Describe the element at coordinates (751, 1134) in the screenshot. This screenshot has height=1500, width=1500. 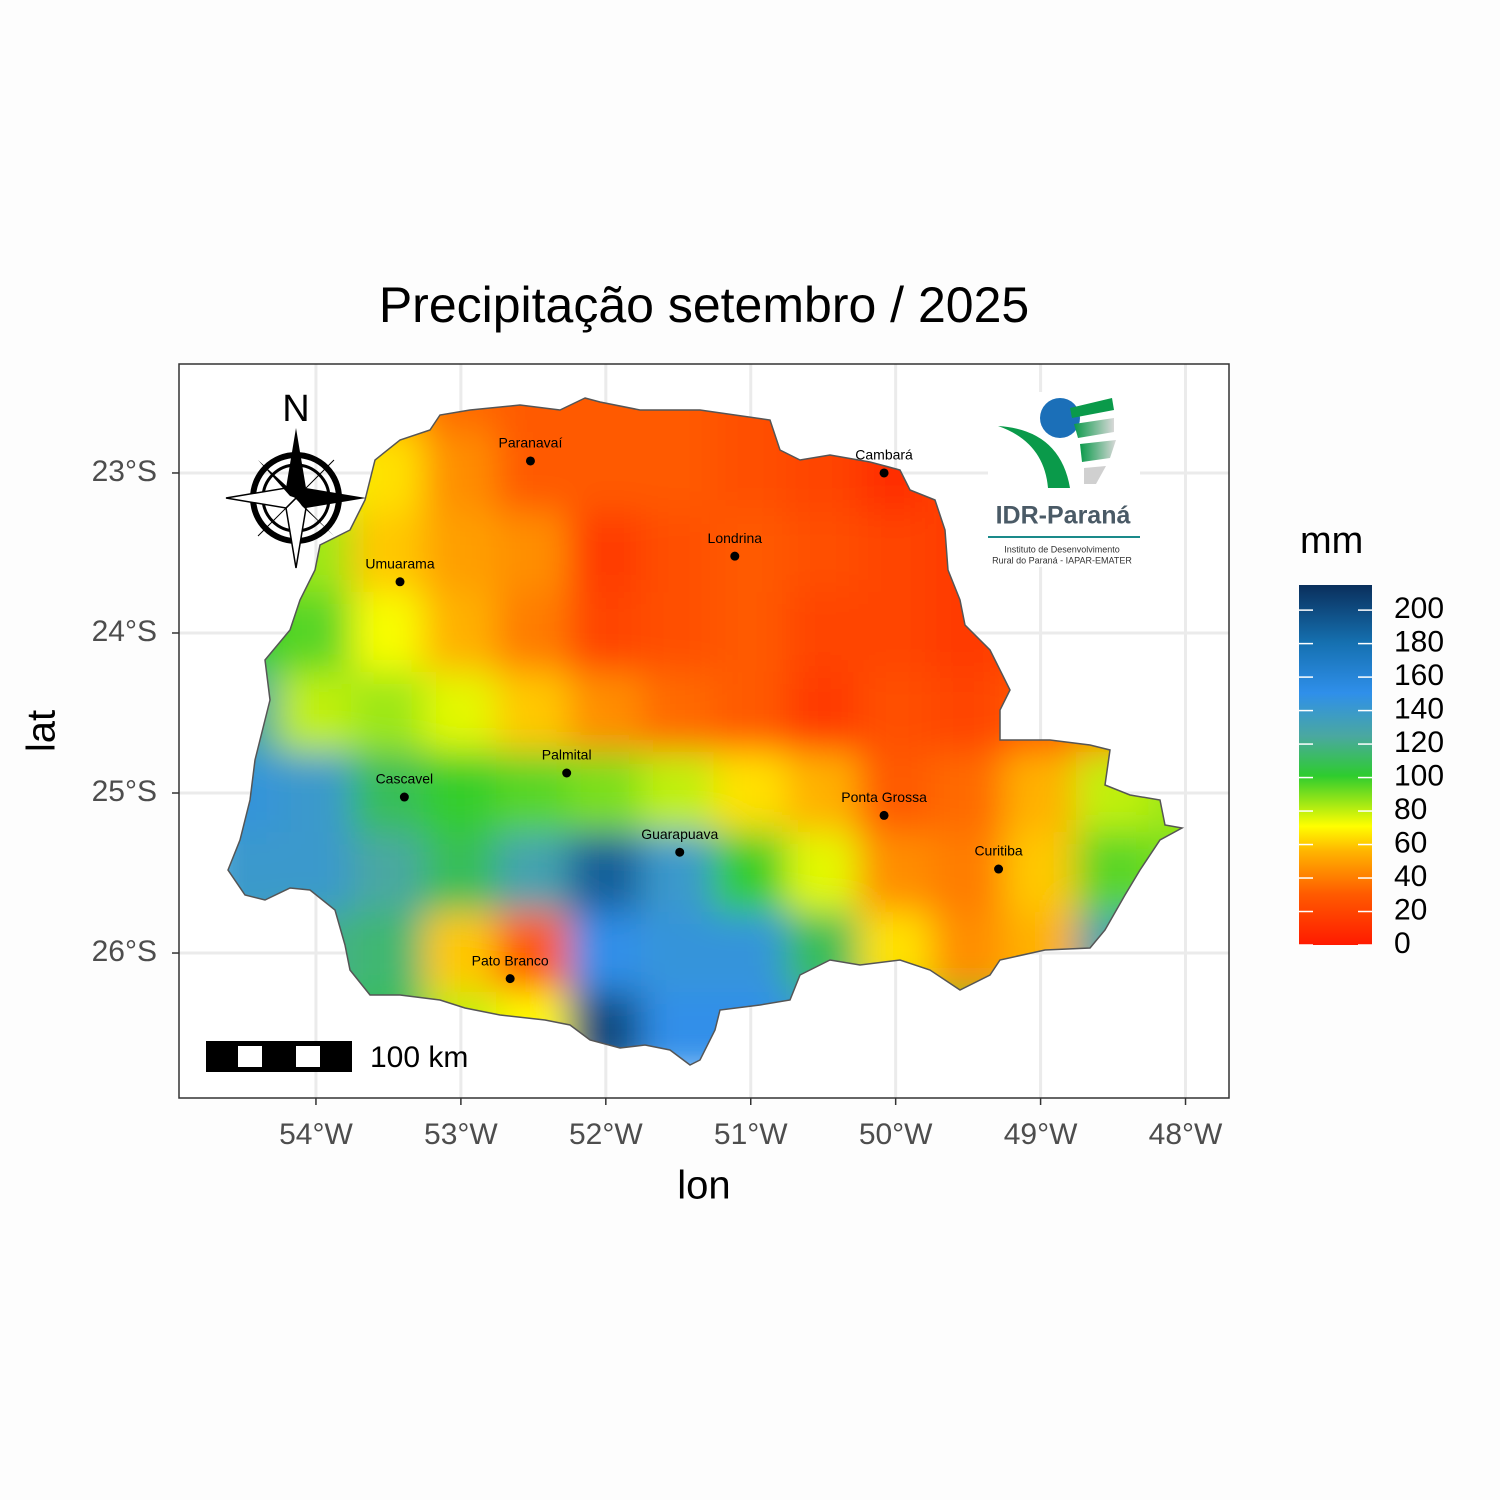
I see `x-tick-label: 51°W` at that location.